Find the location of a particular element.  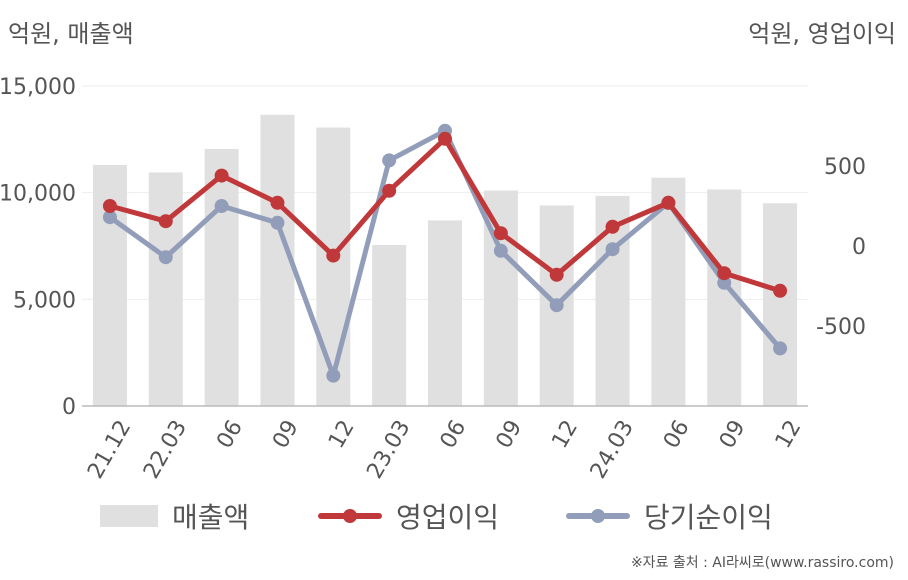

right-tick-label: 0 is located at coordinates (859, 247).